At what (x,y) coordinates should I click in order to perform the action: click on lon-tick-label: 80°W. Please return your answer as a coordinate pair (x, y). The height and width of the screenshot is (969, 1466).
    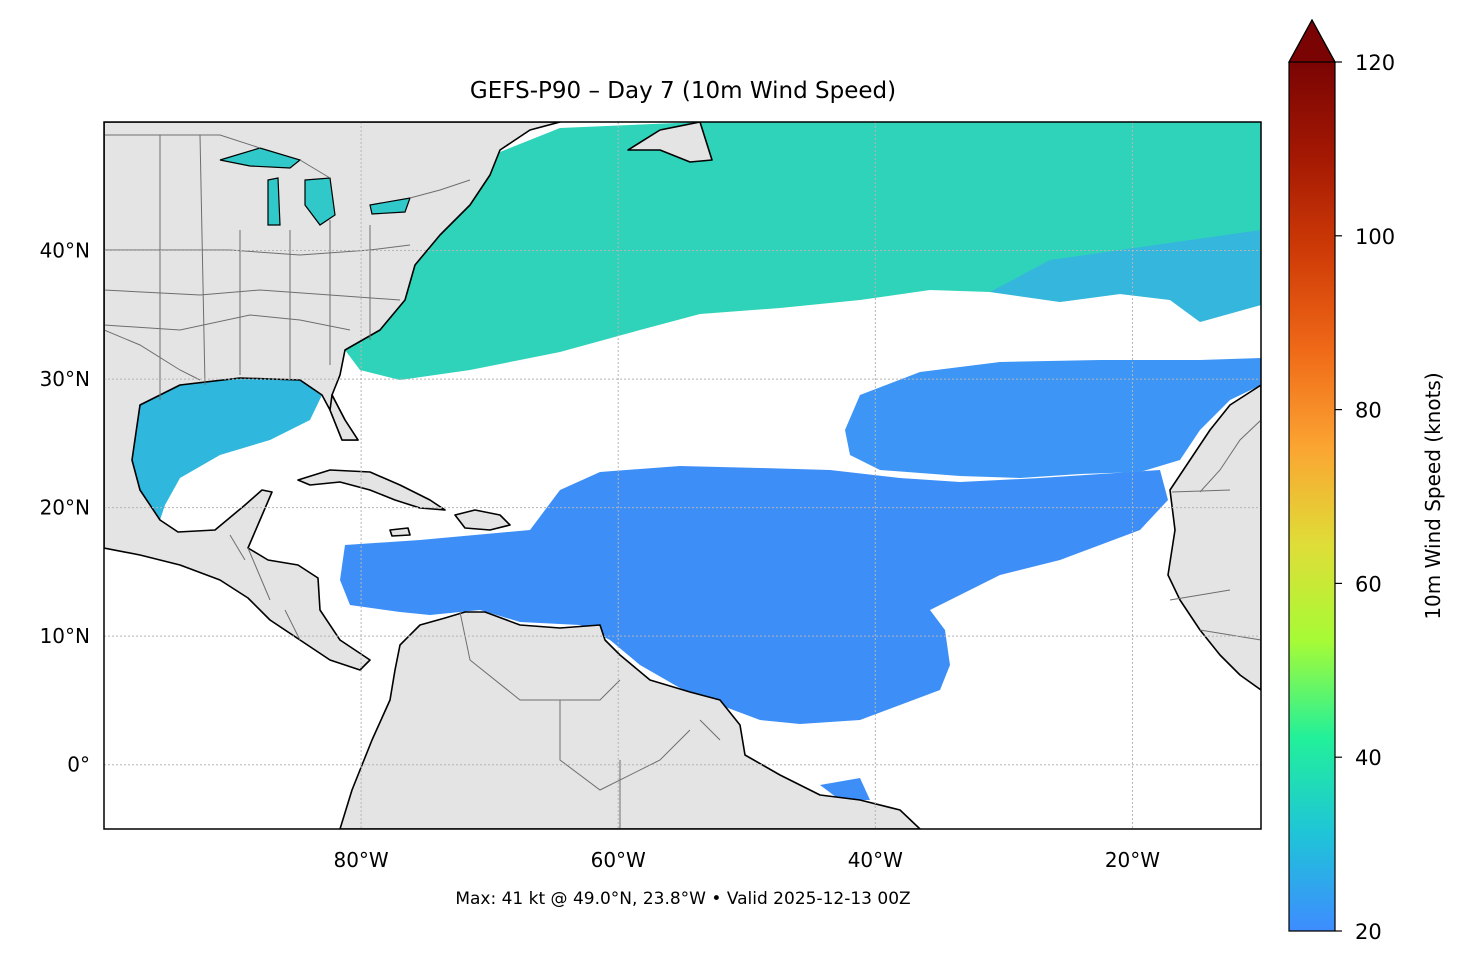
    Looking at the image, I should click on (360, 860).